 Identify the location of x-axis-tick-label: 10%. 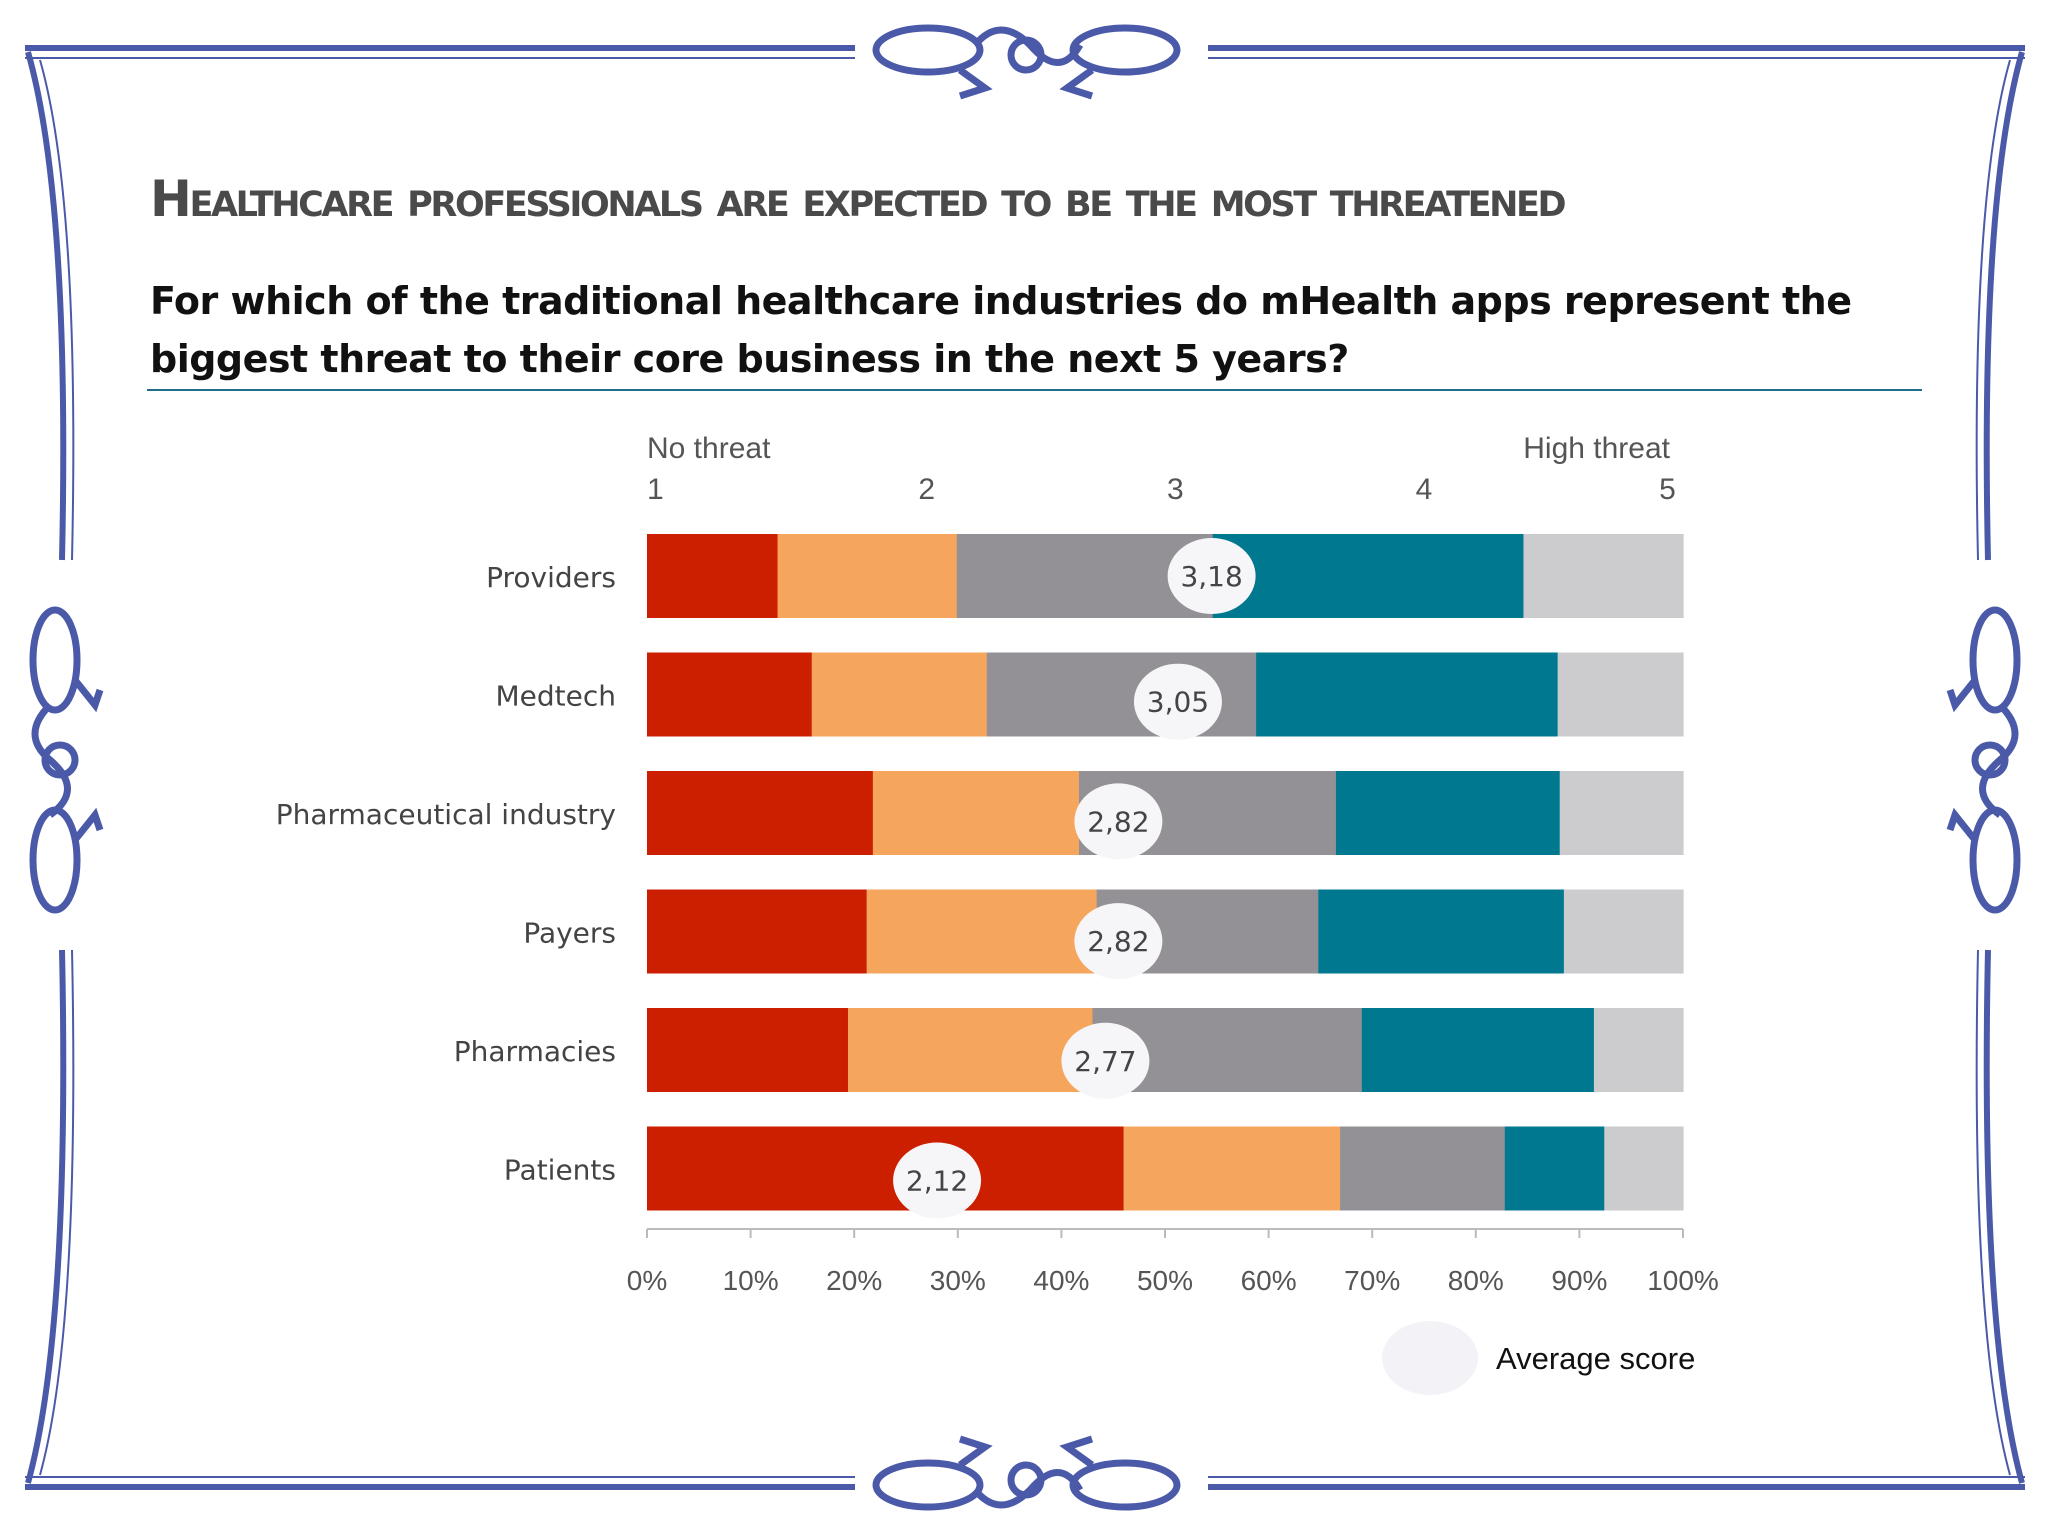
(751, 1280).